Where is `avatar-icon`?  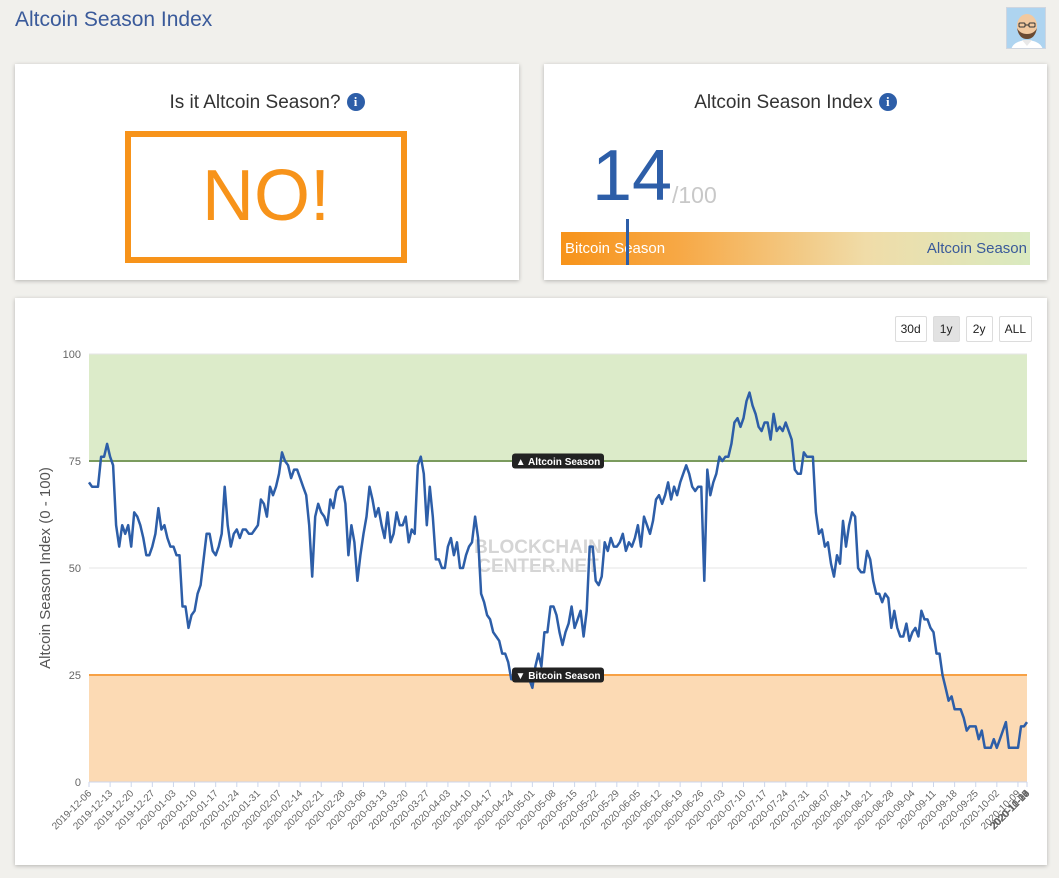 avatar-icon is located at coordinates (1026, 28).